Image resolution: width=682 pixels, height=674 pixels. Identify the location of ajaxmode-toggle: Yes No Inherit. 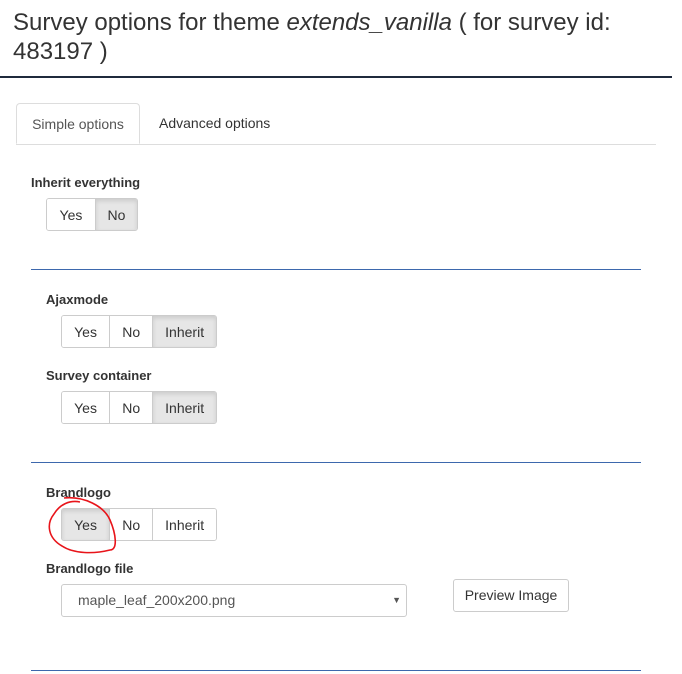
(139, 331).